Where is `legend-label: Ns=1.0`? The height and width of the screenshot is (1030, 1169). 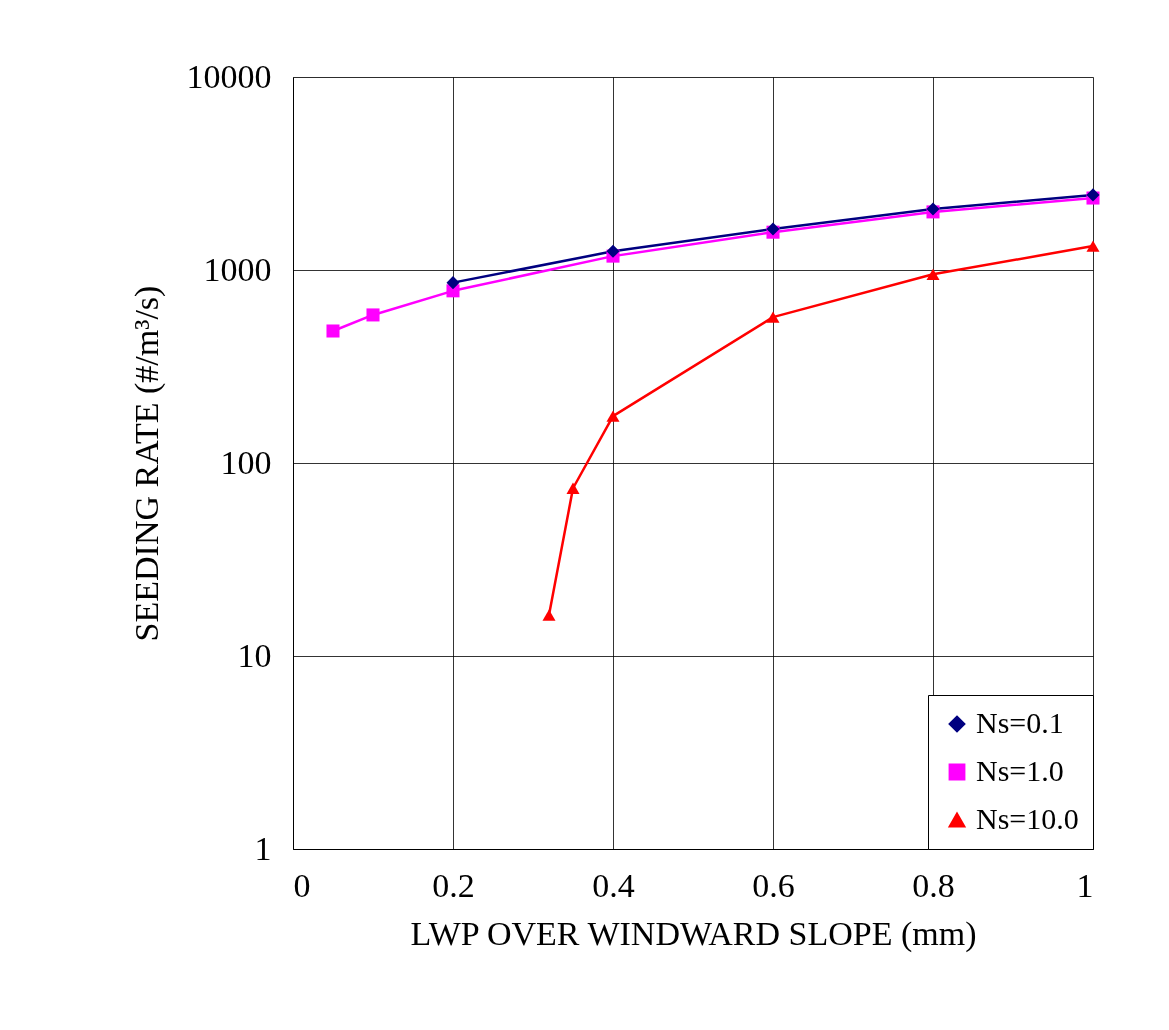 legend-label: Ns=1.0 is located at coordinates (1020, 770).